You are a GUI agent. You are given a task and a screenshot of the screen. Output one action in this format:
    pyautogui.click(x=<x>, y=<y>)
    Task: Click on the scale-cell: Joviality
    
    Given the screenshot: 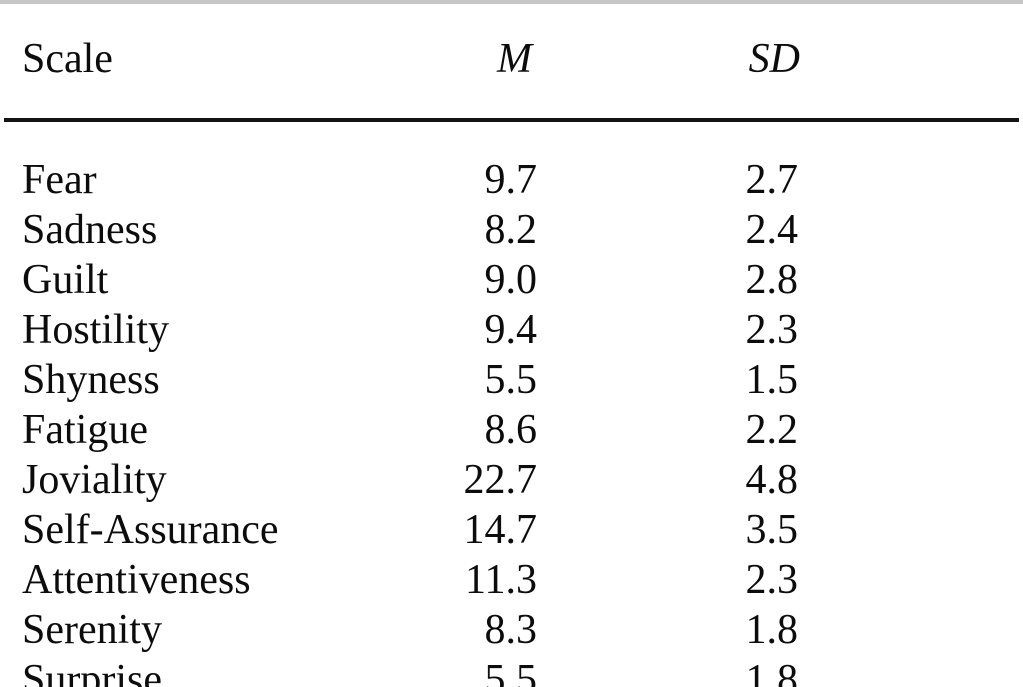 What is the action you would take?
    pyautogui.click(x=94, y=480)
    